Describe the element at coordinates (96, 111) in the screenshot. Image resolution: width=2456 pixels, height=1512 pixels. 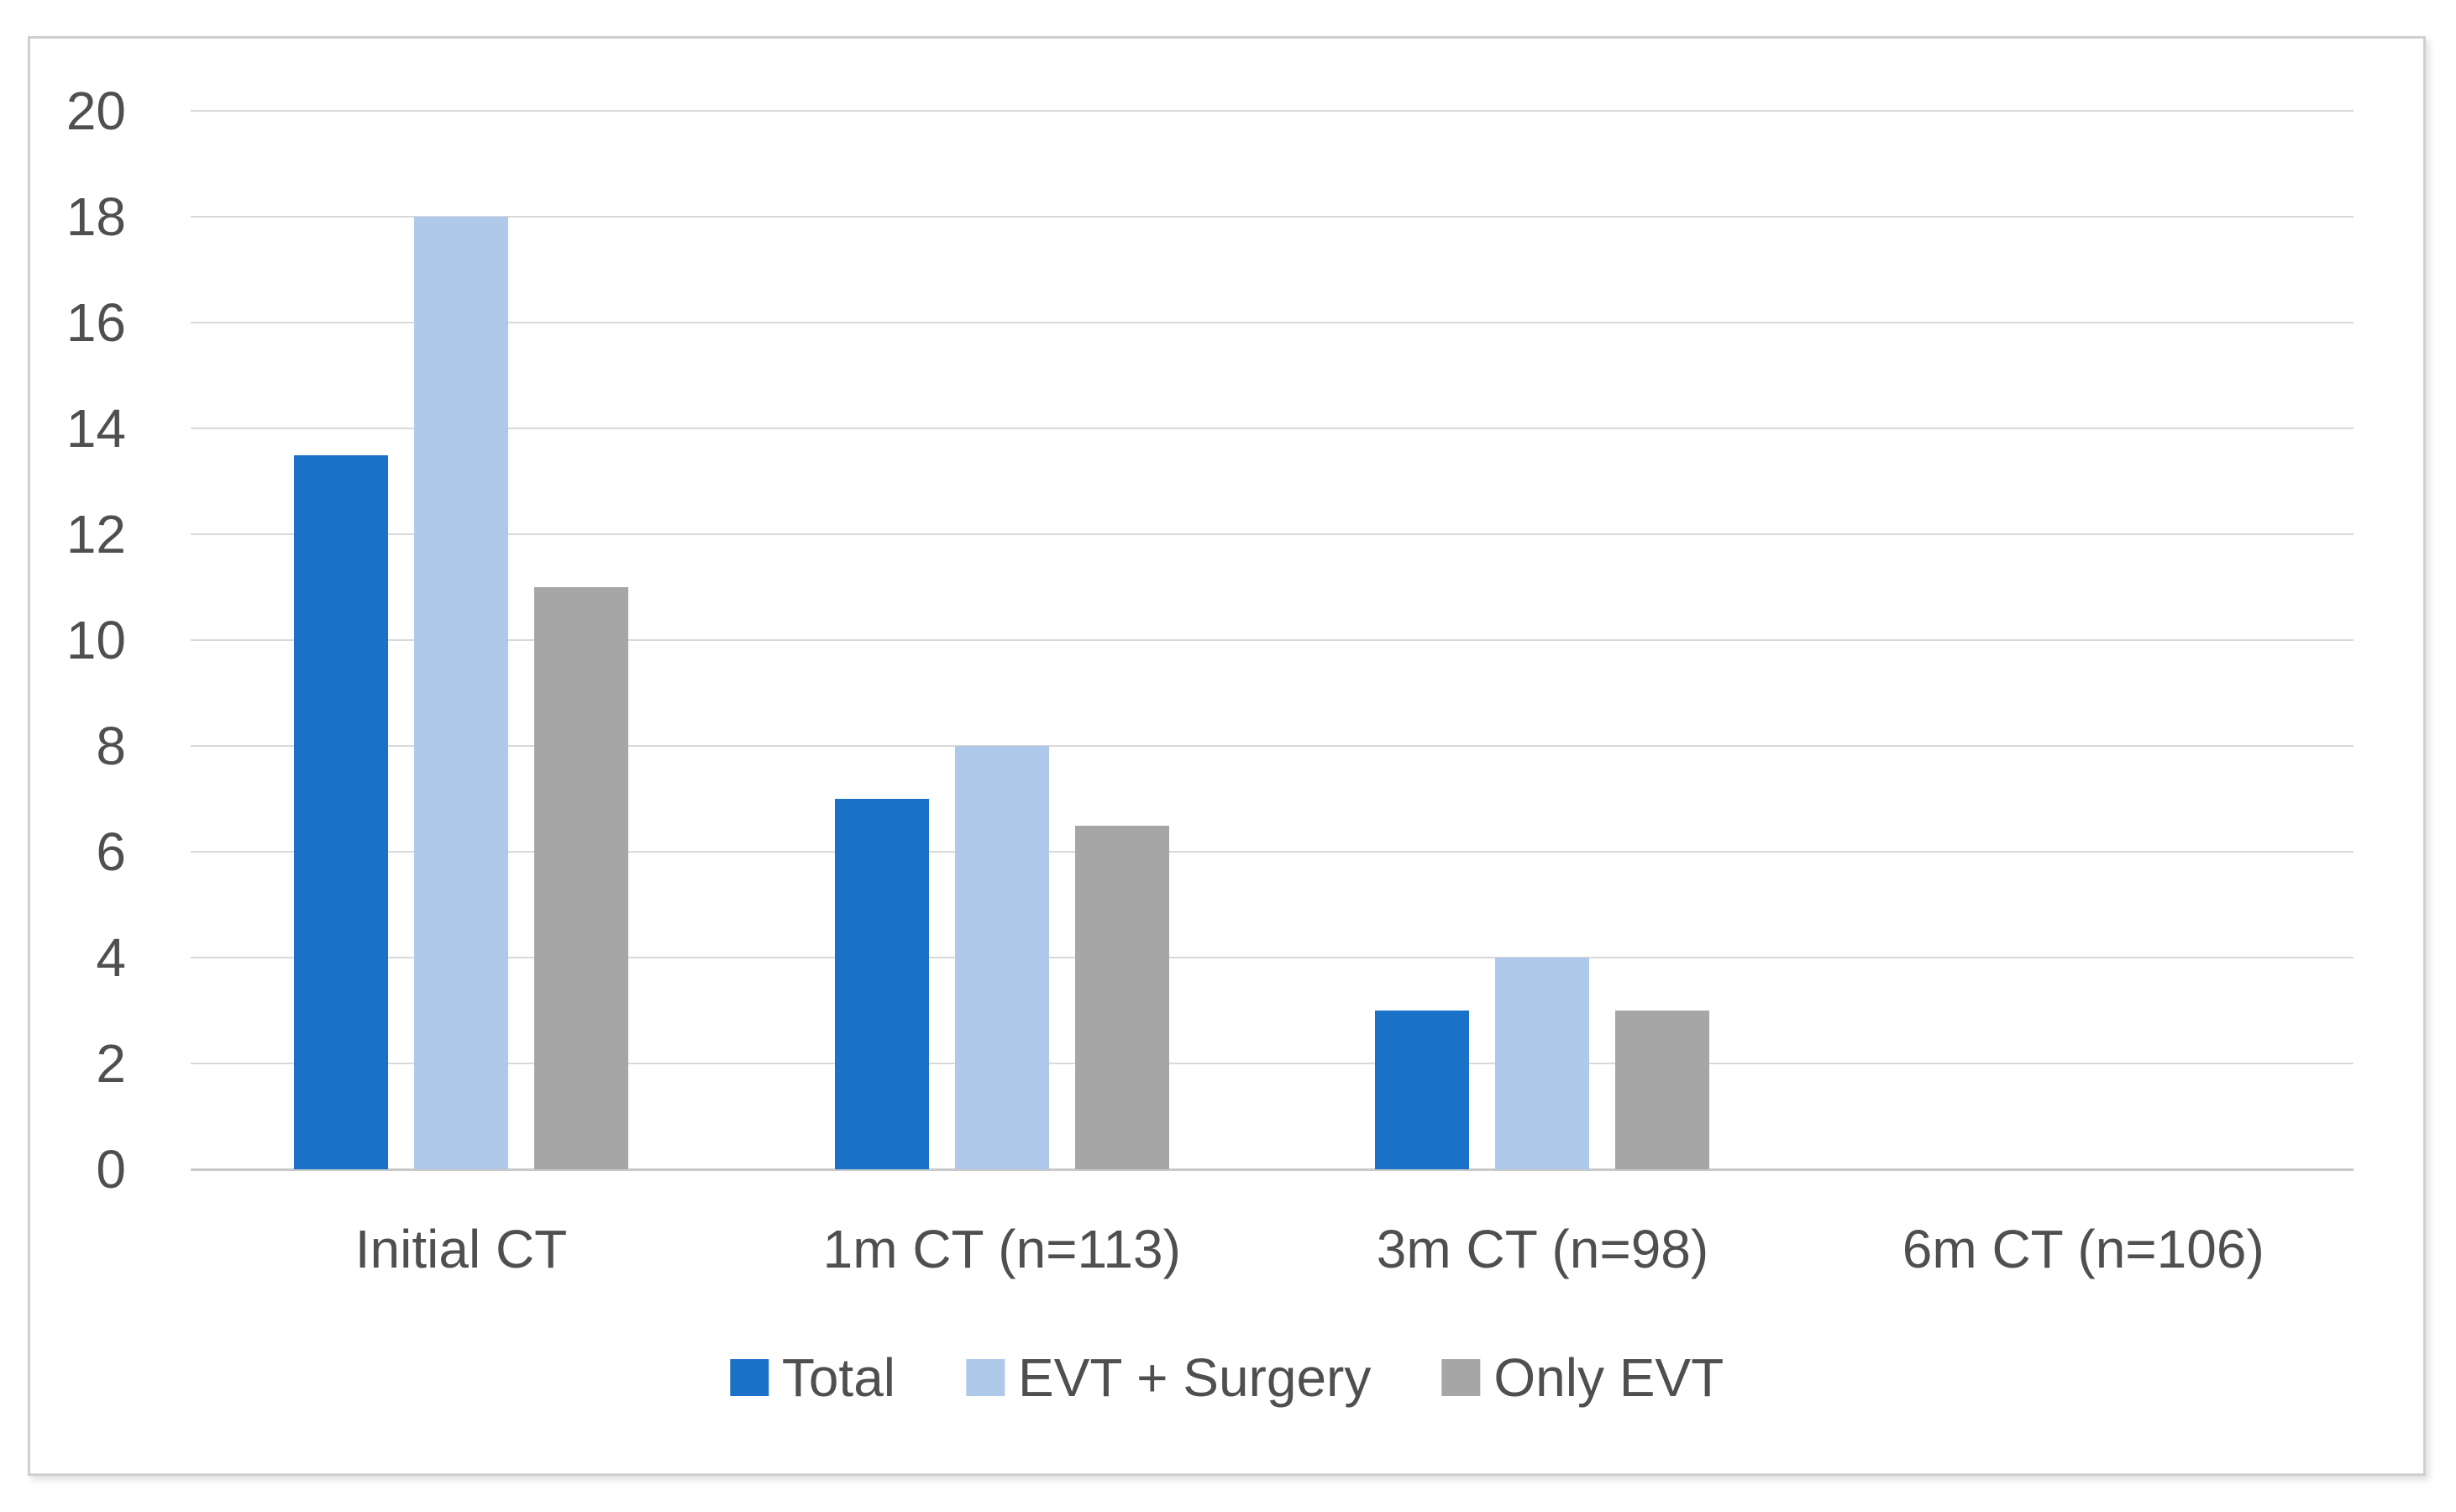
I see `y-tick-label-20: 20` at that location.